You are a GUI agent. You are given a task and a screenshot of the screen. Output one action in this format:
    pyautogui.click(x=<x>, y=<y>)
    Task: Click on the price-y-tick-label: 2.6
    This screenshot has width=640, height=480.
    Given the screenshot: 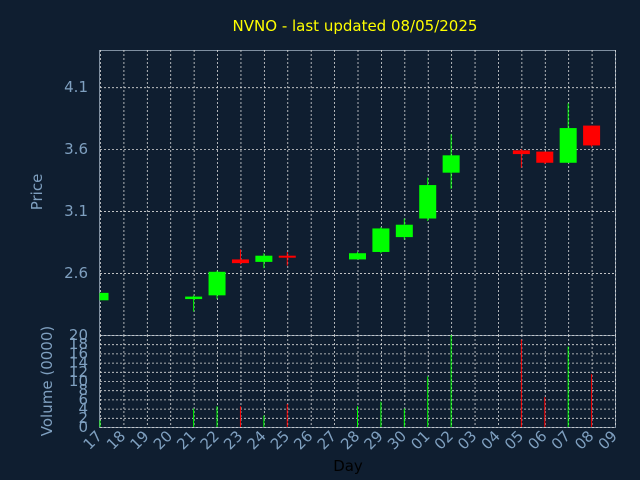 What is the action you would take?
    pyautogui.click(x=76, y=273)
    